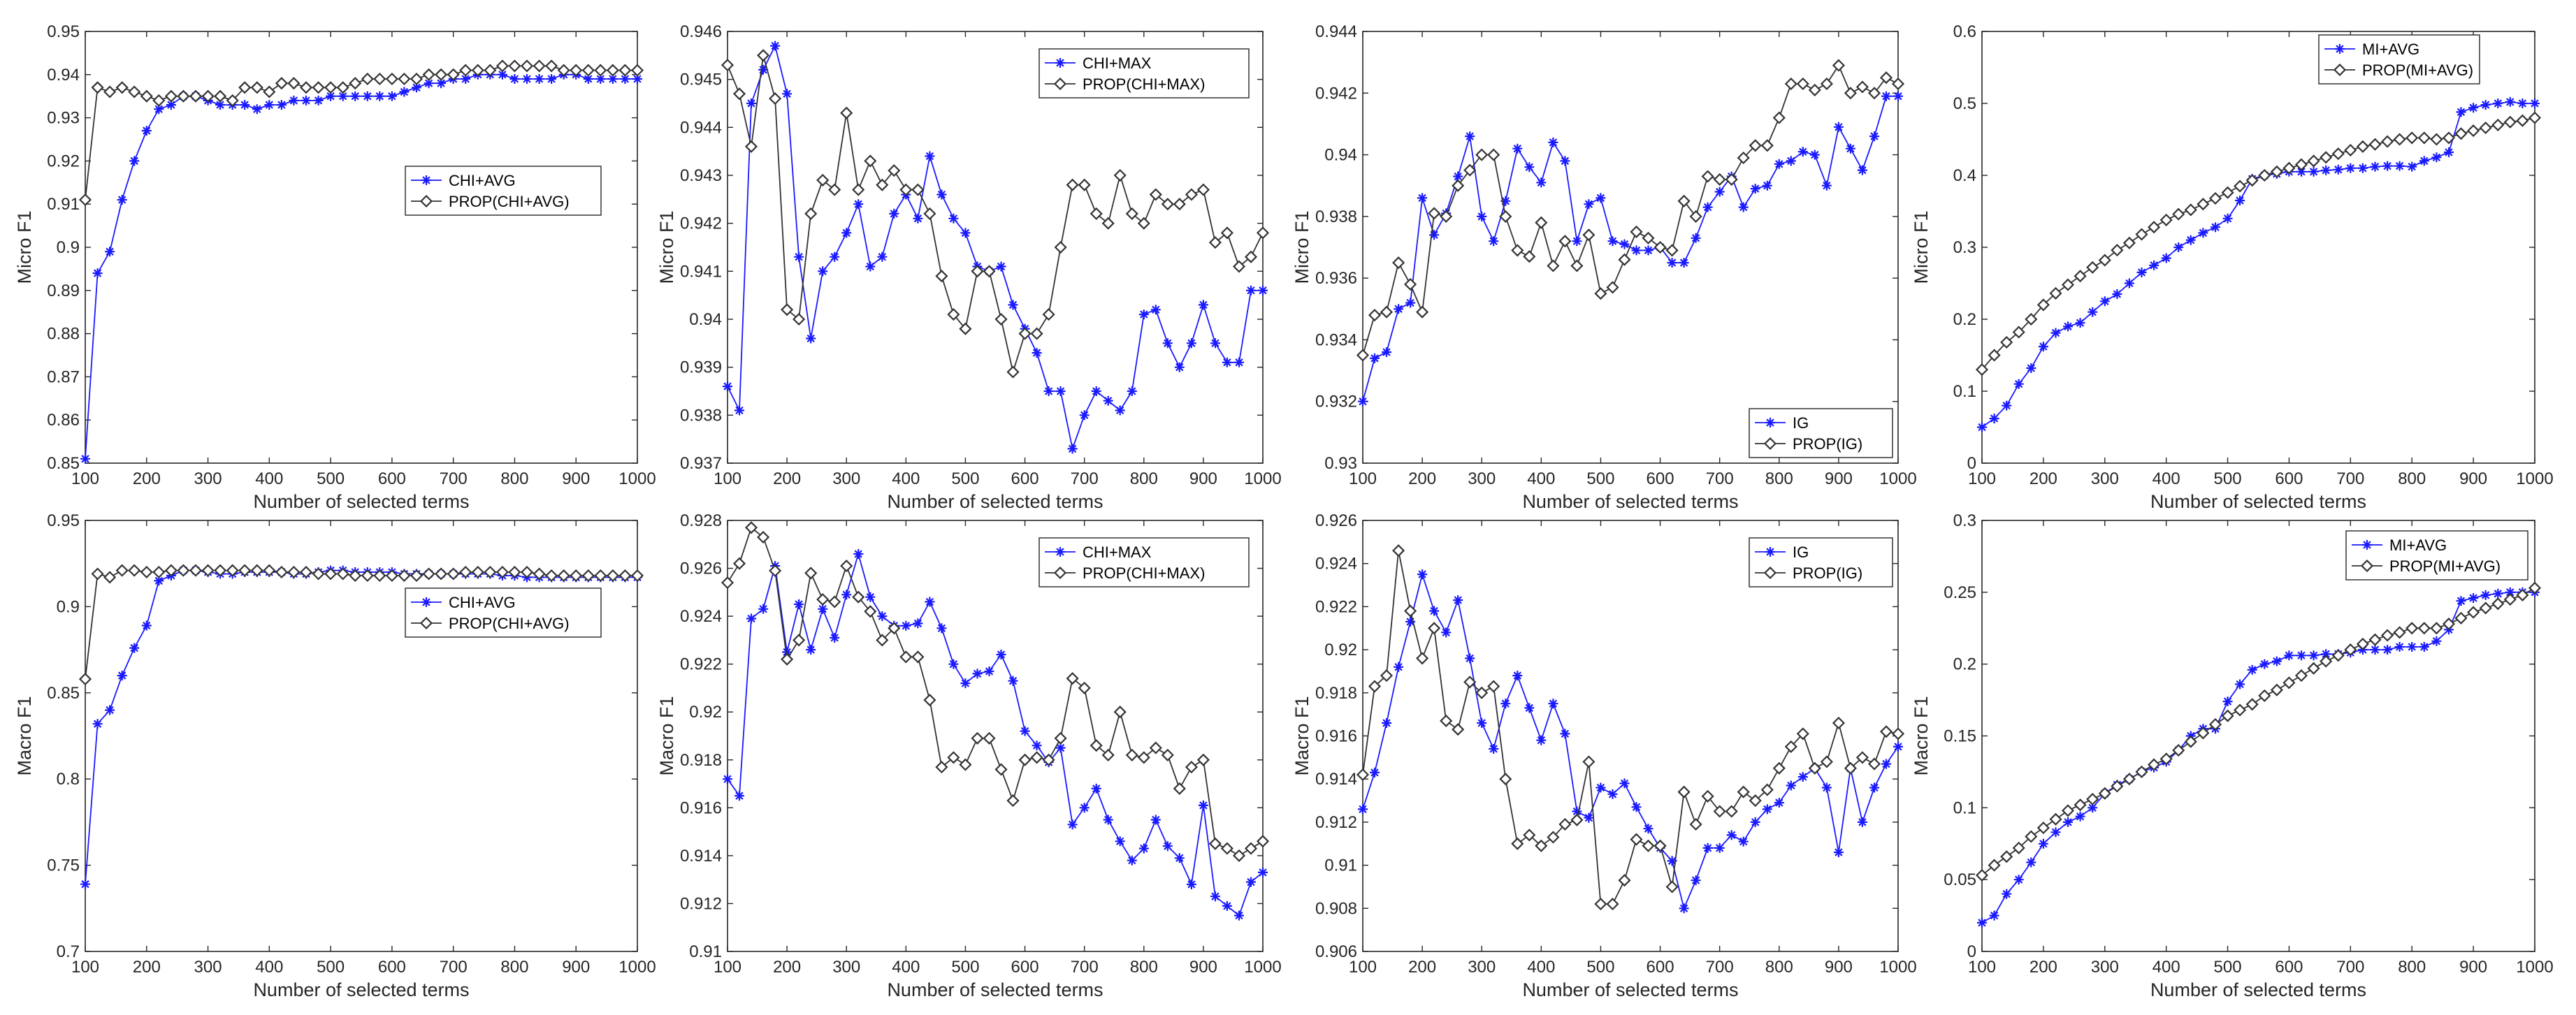 The width and height of the screenshot is (2576, 1015). I want to click on y-tick-label: 0.936, so click(1336, 278).